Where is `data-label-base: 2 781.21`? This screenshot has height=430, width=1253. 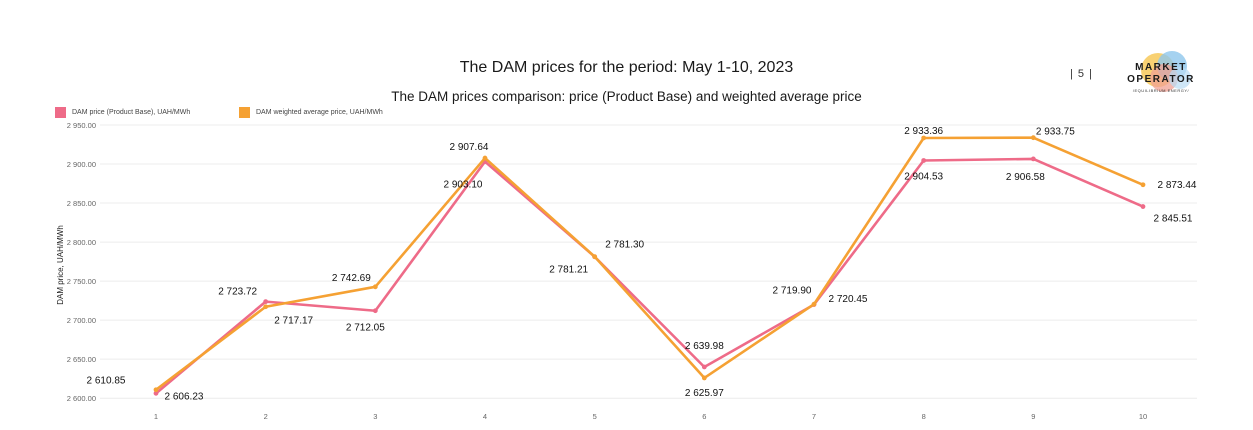 data-label-base: 2 781.21 is located at coordinates (568, 270).